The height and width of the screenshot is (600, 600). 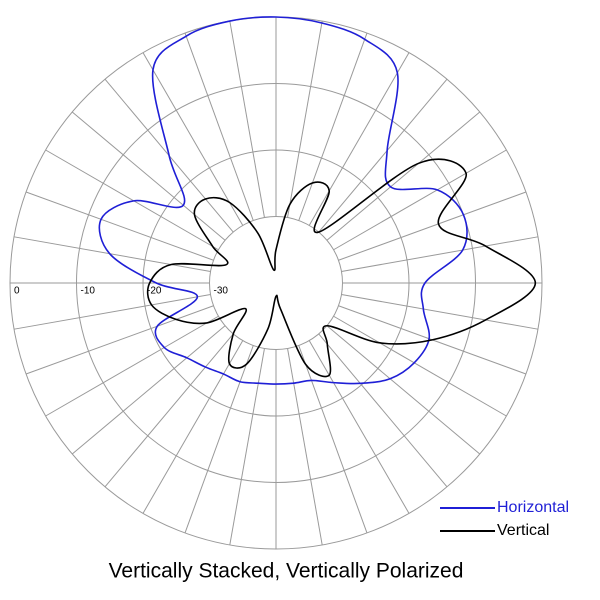 What do you see at coordinates (533, 507) in the screenshot?
I see `legend-label: Horizontal` at bounding box center [533, 507].